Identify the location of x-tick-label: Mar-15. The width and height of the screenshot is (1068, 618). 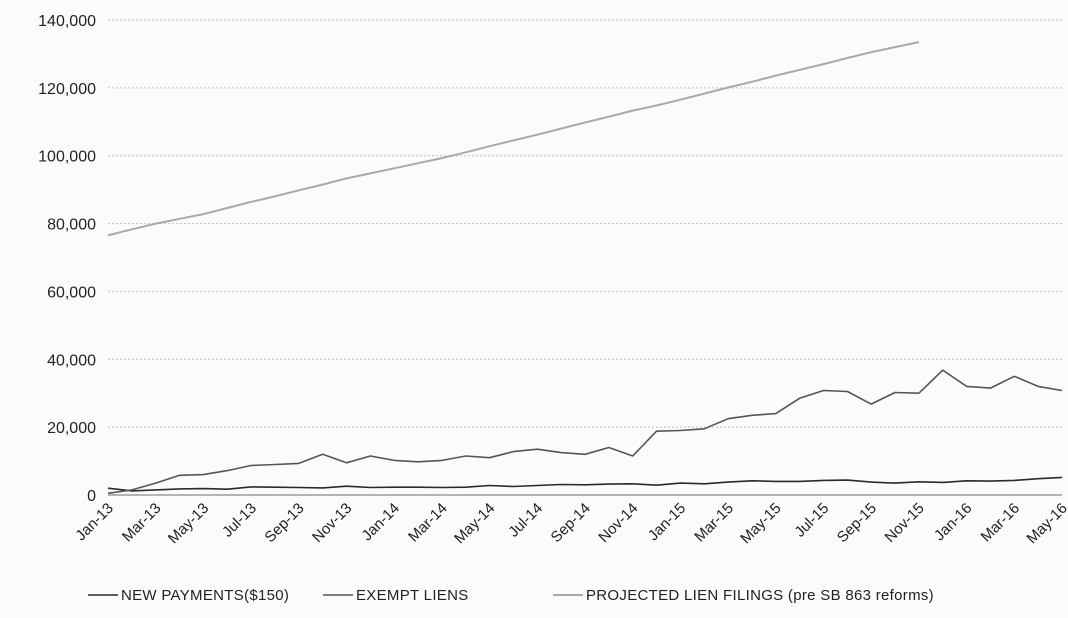
(714, 523).